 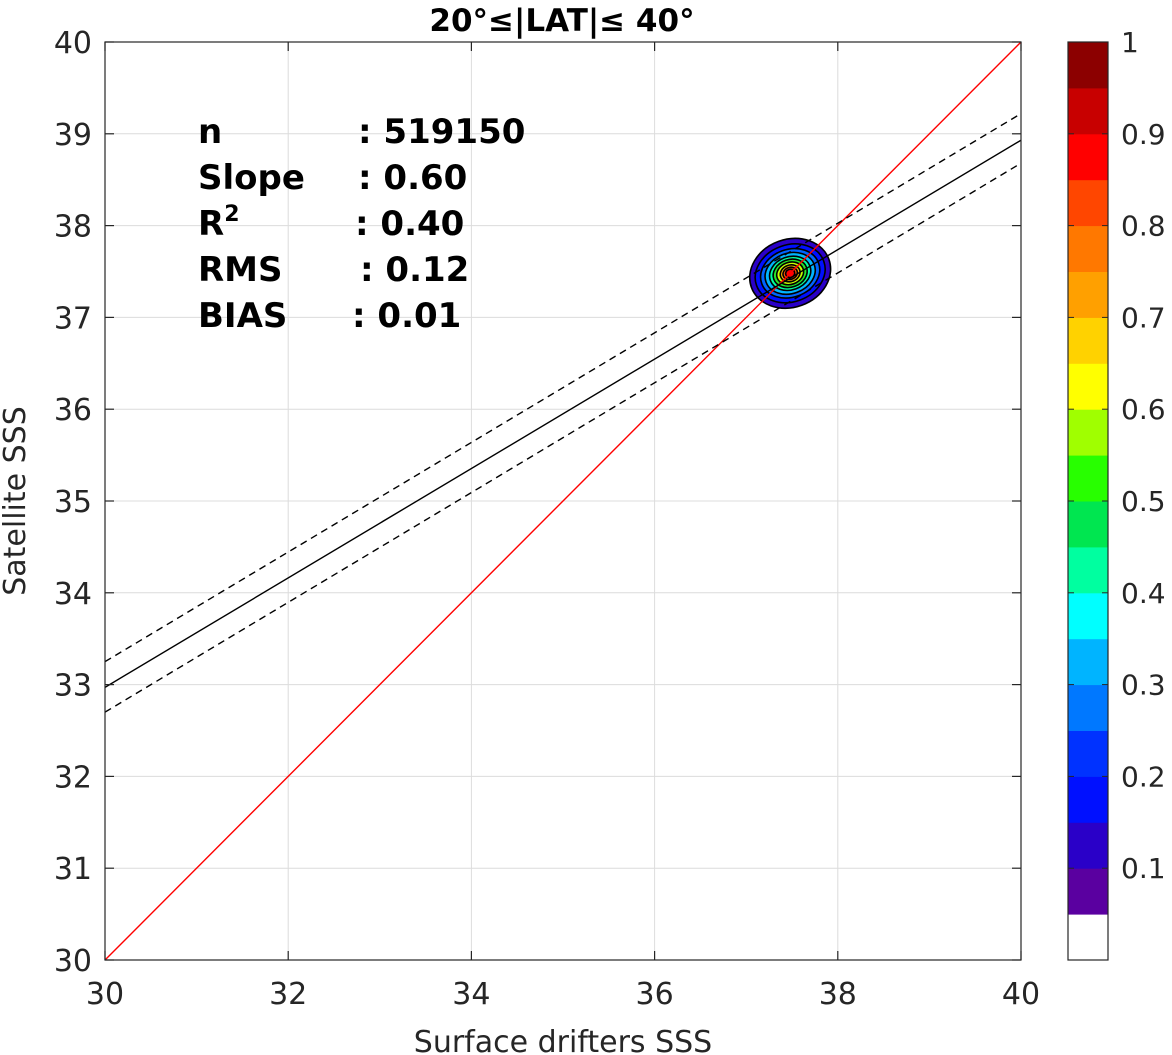 What do you see at coordinates (1130, 42) in the screenshot?
I see `colorbar-tick-label: 1` at bounding box center [1130, 42].